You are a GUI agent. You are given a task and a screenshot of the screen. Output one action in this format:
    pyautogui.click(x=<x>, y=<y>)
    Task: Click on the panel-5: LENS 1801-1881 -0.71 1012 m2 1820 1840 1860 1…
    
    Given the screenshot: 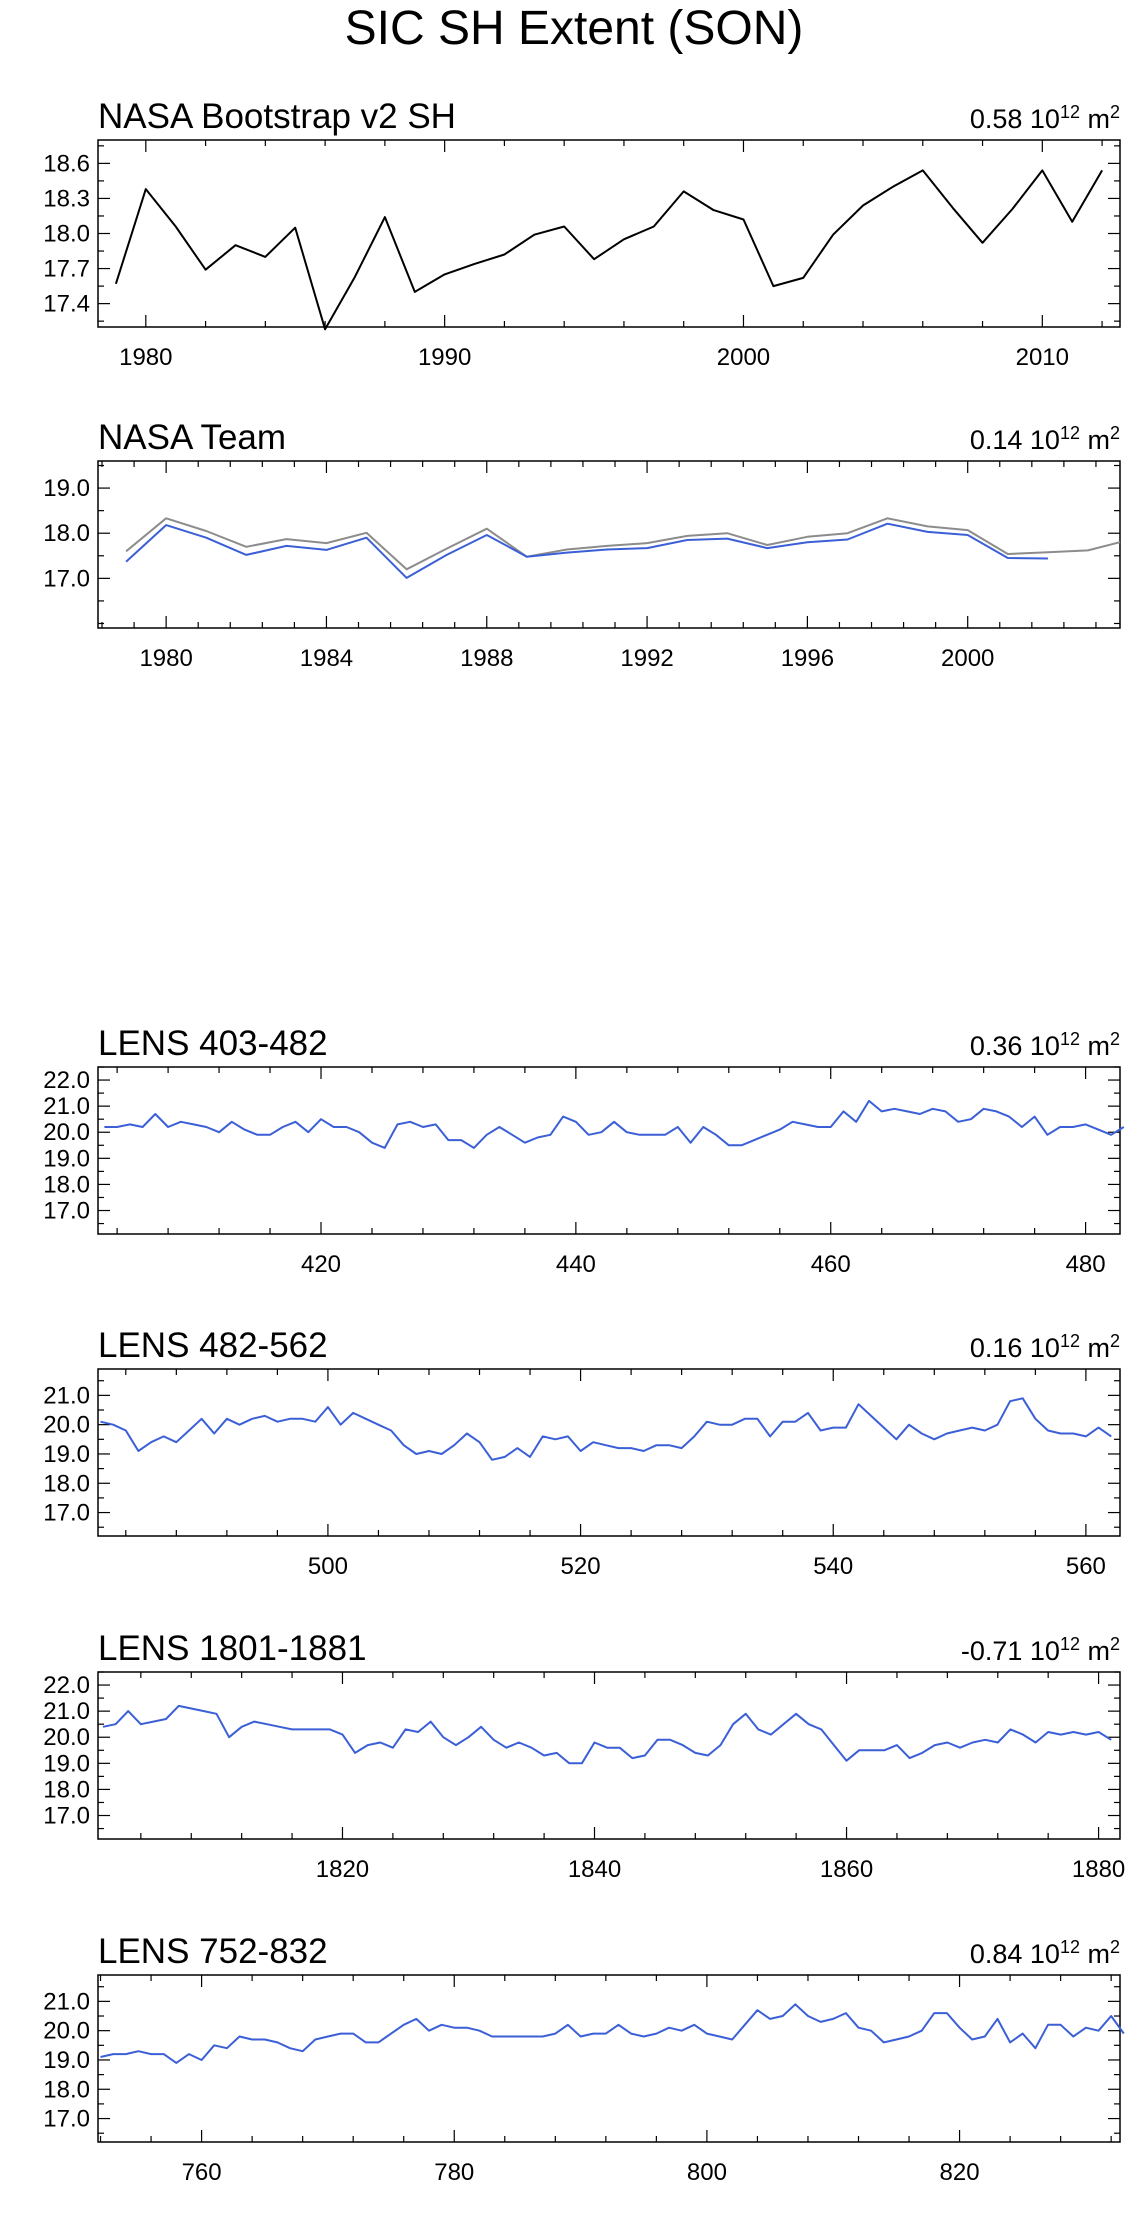 What is the action you would take?
    pyautogui.click(x=584, y=1756)
    